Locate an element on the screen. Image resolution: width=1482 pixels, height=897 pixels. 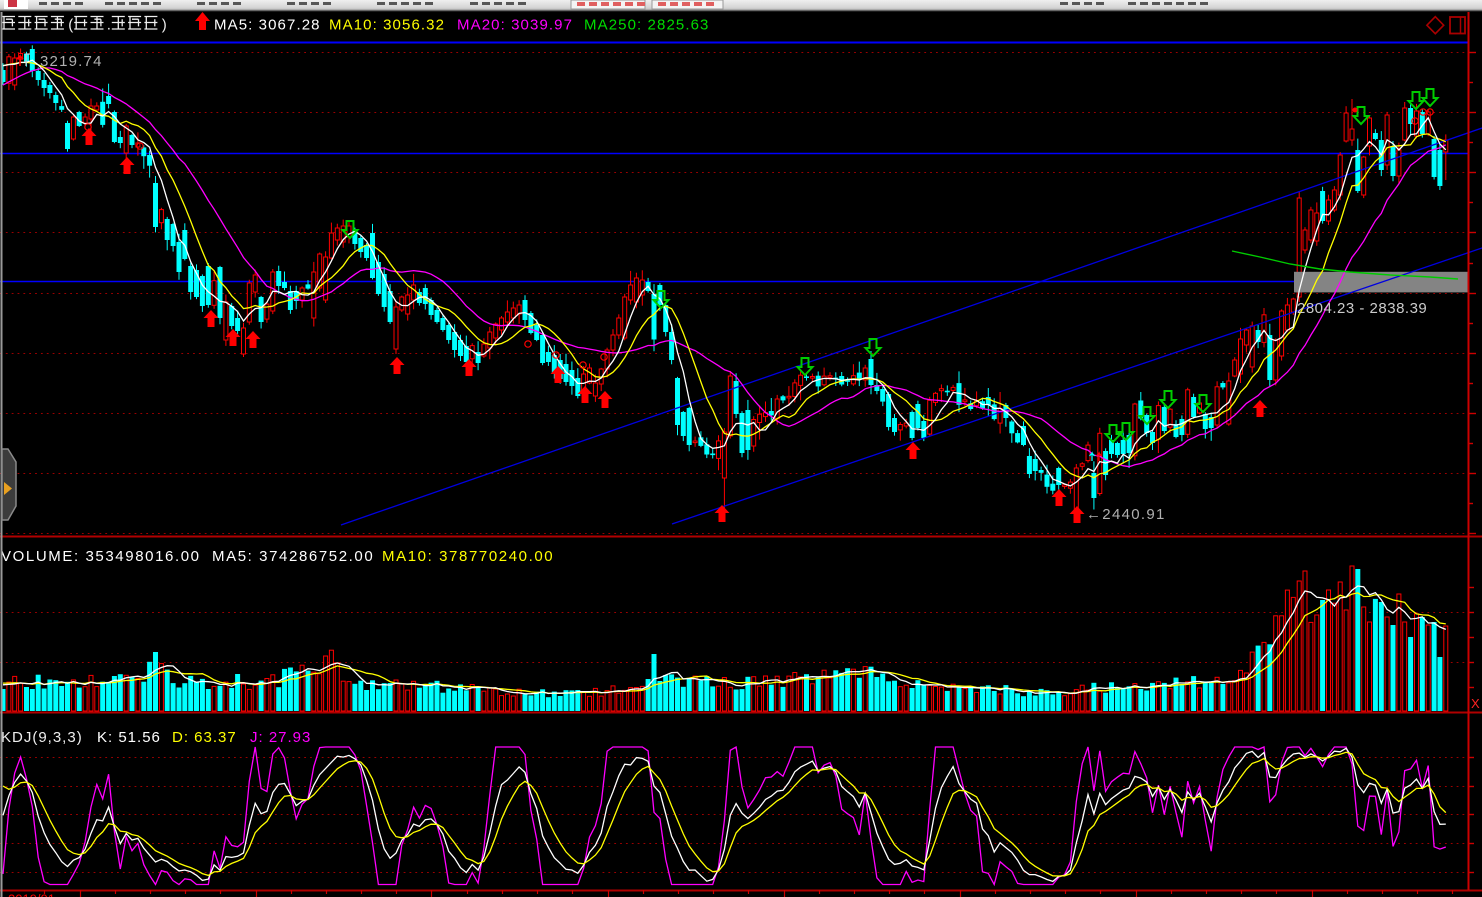
svg-text: KDJ(9,3,3) is located at coordinates (42, 737).